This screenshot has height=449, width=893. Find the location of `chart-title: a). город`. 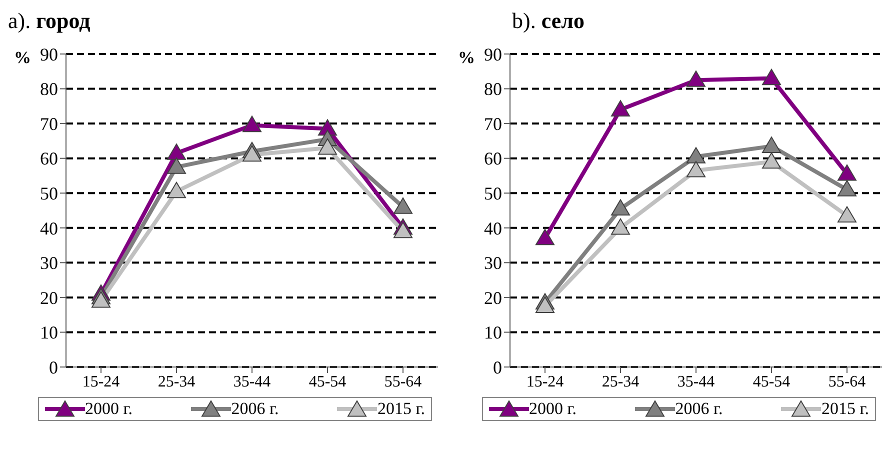

chart-title: a). город is located at coordinates (50, 21).